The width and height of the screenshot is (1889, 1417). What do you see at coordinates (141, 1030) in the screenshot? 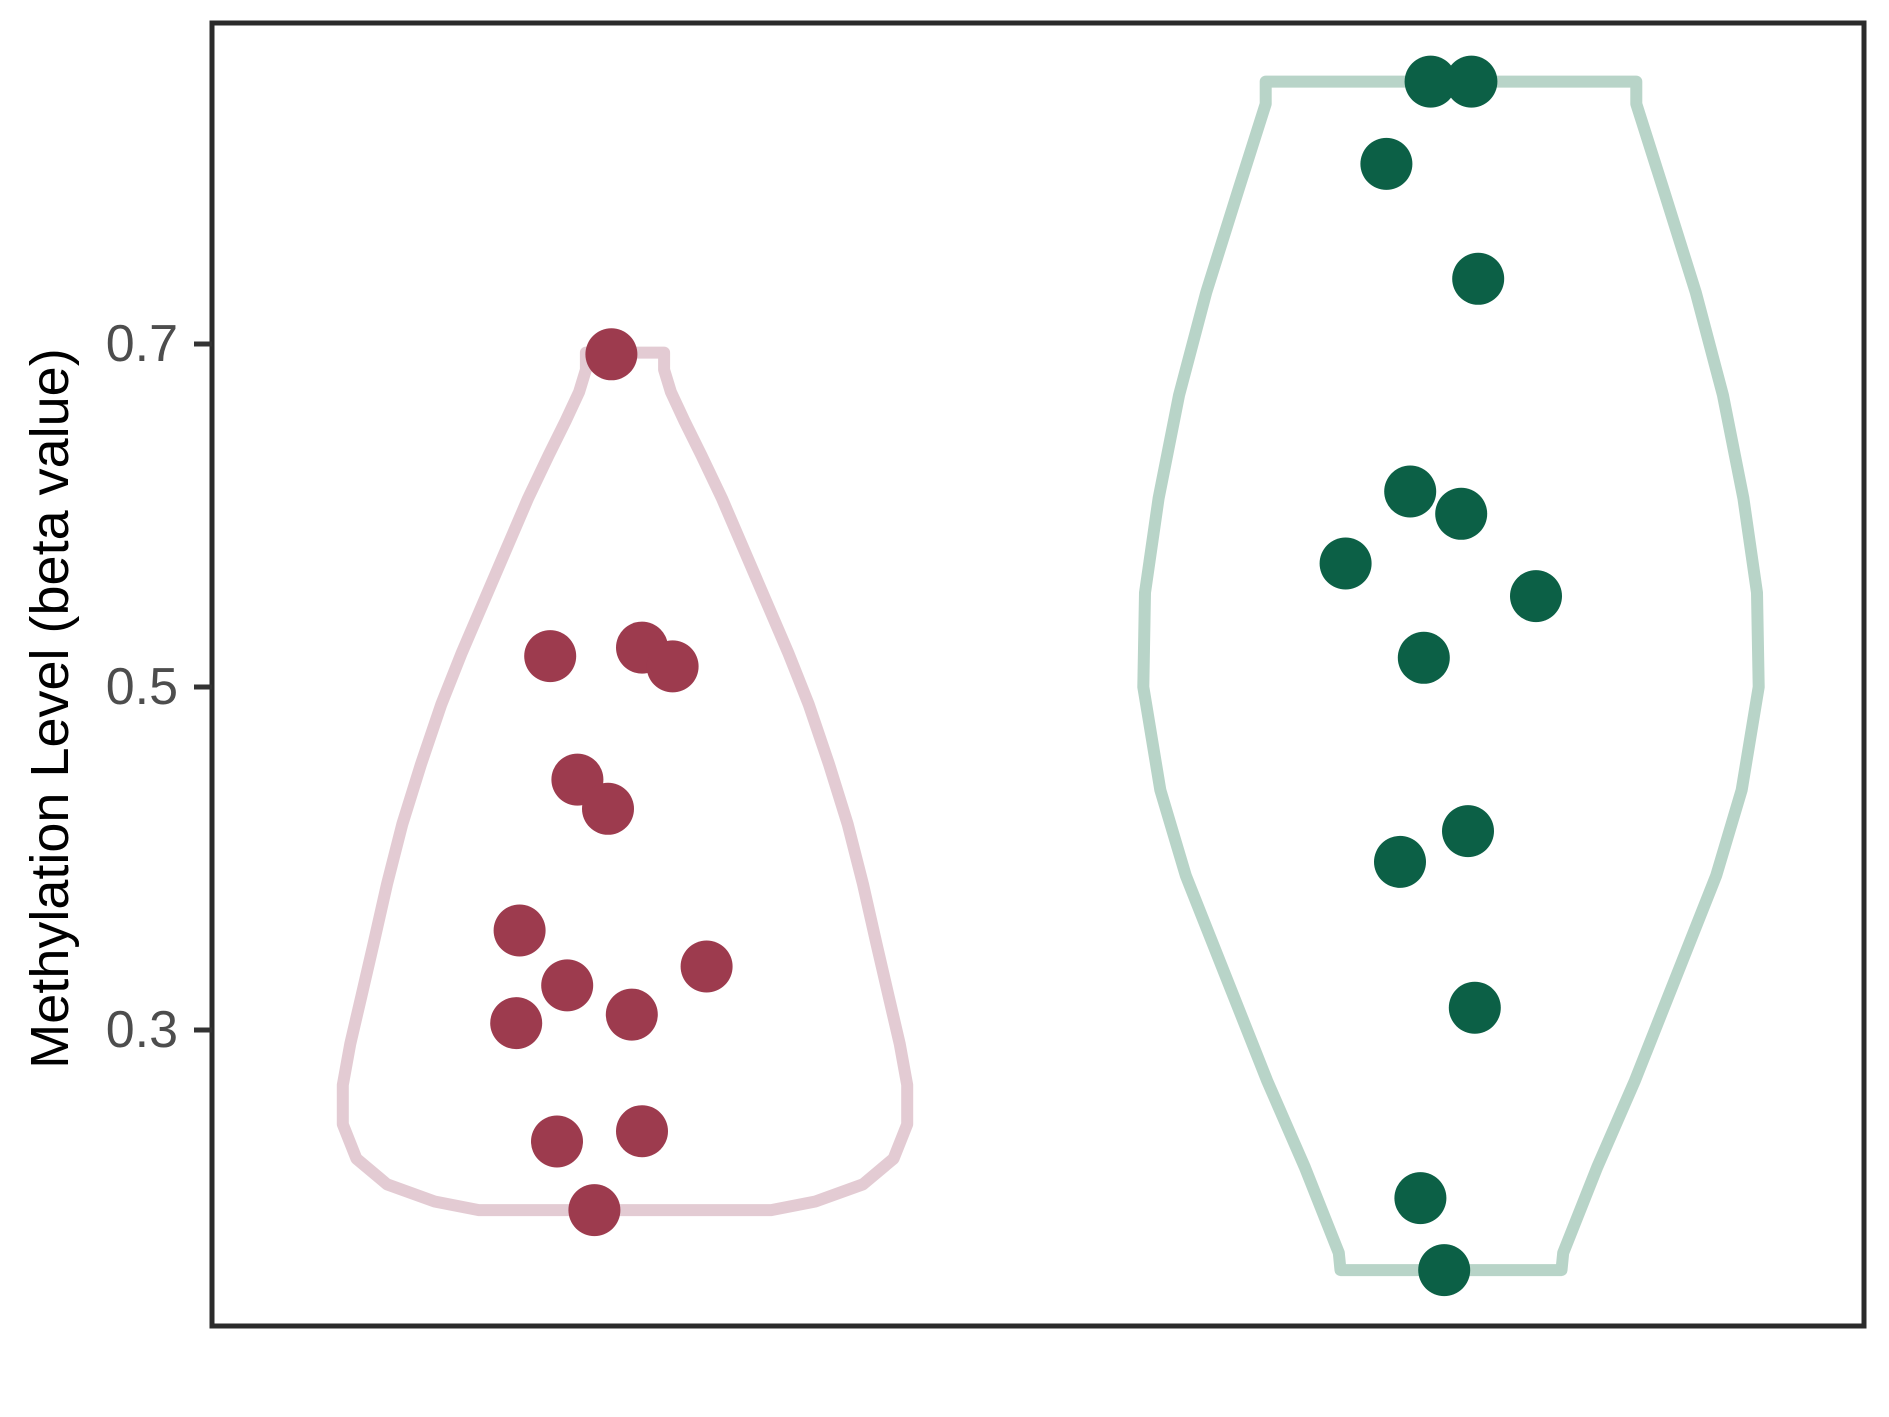
I see `y-axis-tick-label-2: 0.3` at bounding box center [141, 1030].